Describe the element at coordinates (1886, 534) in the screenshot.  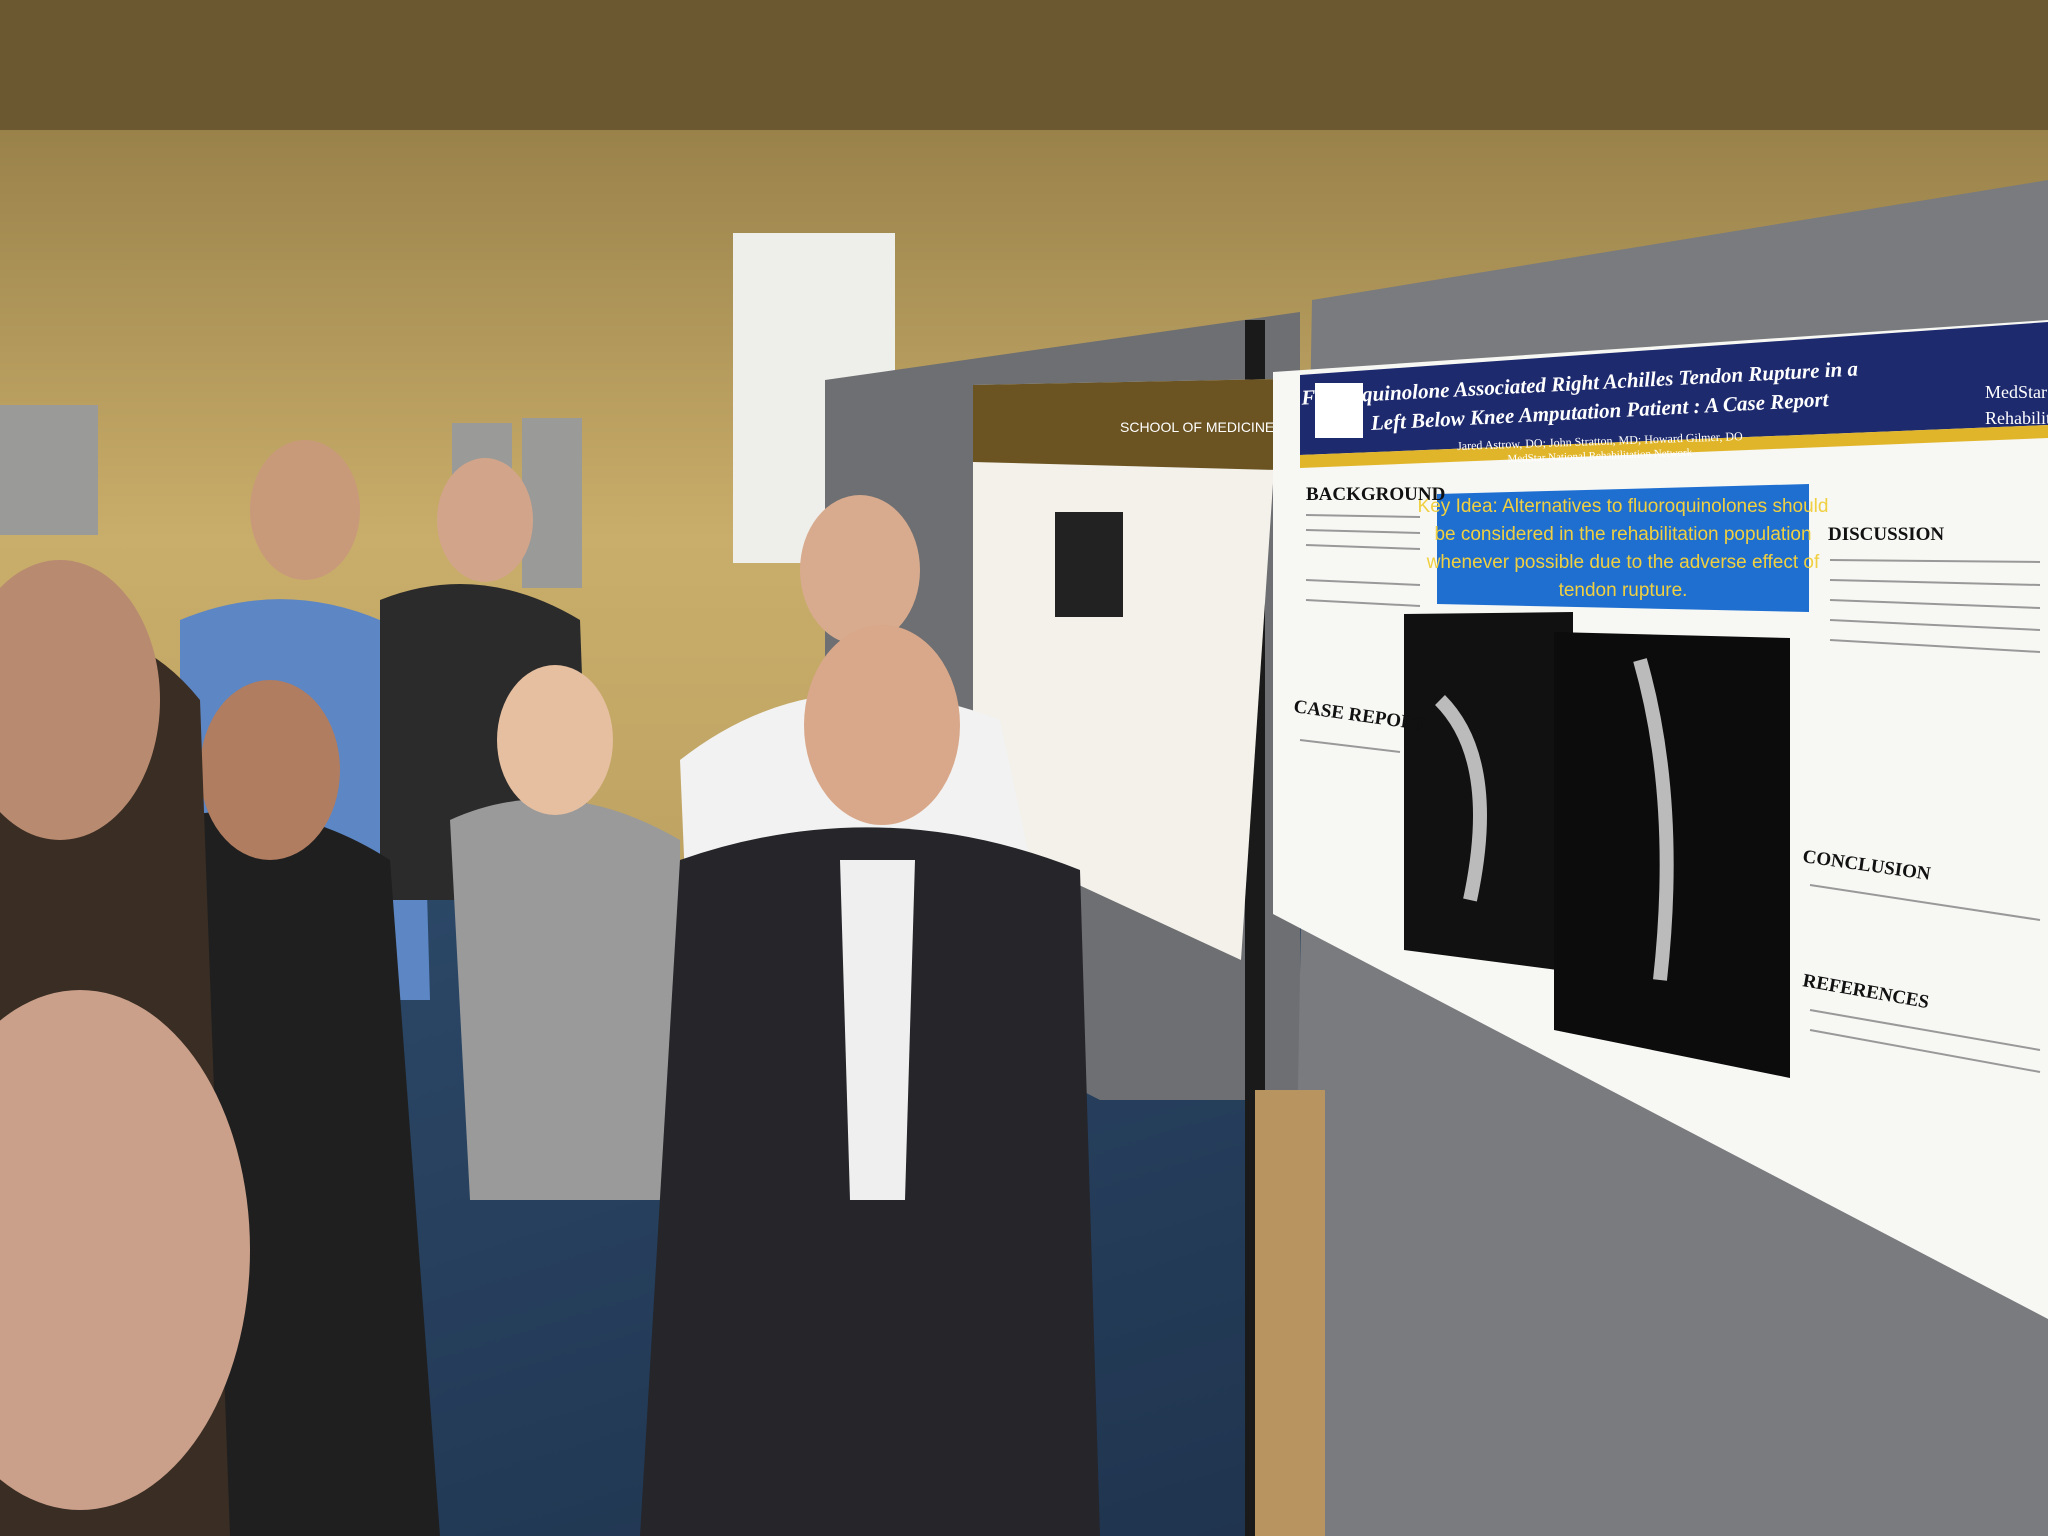
I see `section-heading: DISCUSSION` at that location.